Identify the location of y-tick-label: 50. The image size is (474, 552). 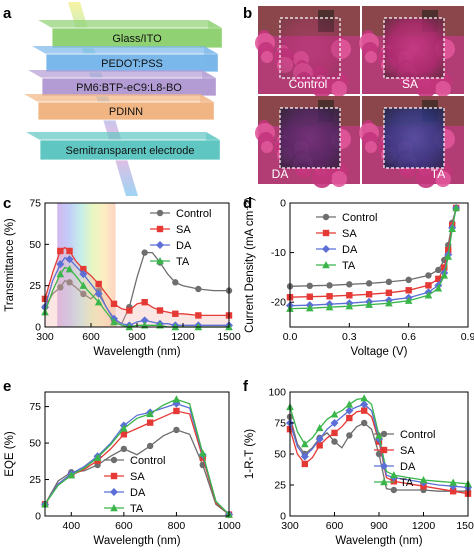
(35, 444).